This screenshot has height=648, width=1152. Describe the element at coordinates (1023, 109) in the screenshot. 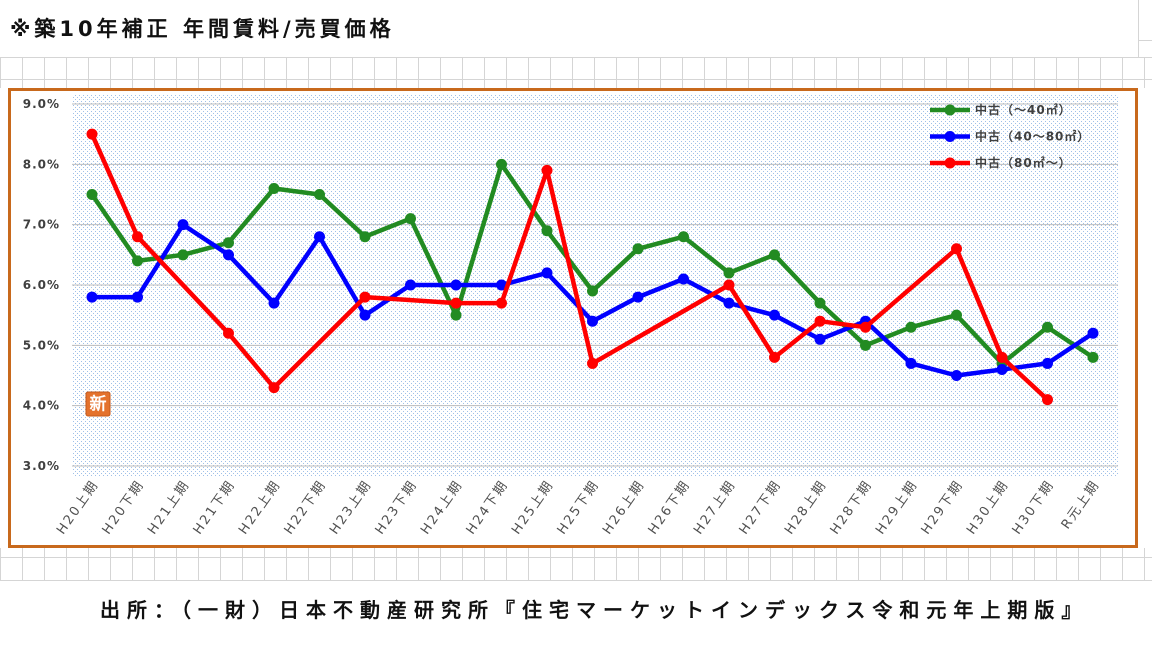

I see `legend-label: 中古（～40㎡）` at that location.